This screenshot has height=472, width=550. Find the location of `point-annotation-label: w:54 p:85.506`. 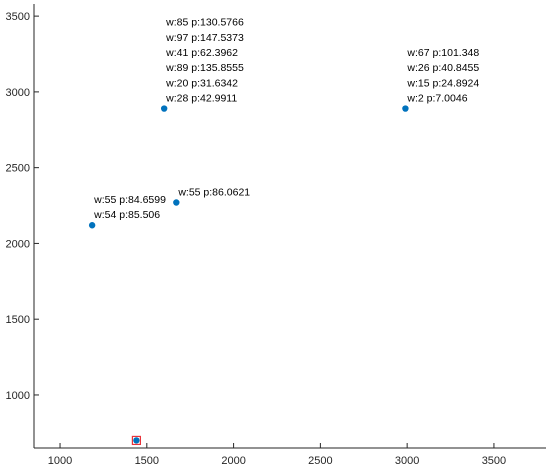

point-annotation-label: w:54 p:85.506 is located at coordinates (126, 215).